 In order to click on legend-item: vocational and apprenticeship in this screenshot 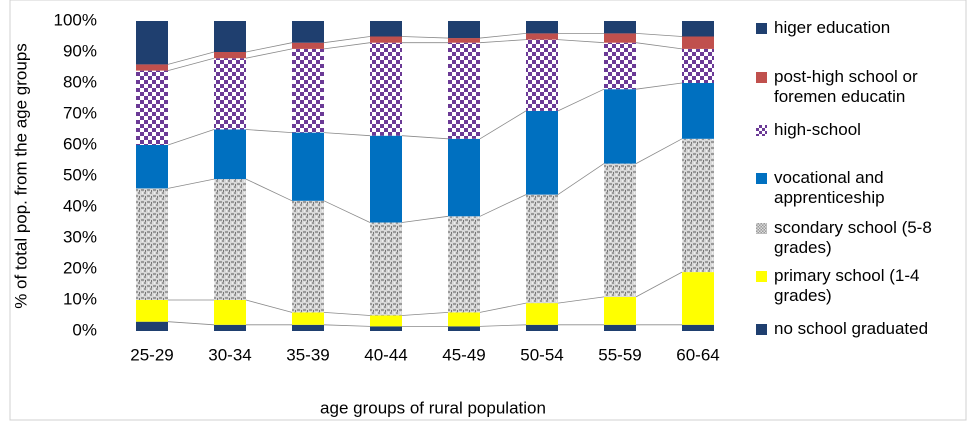, I will do `click(857, 188)`.